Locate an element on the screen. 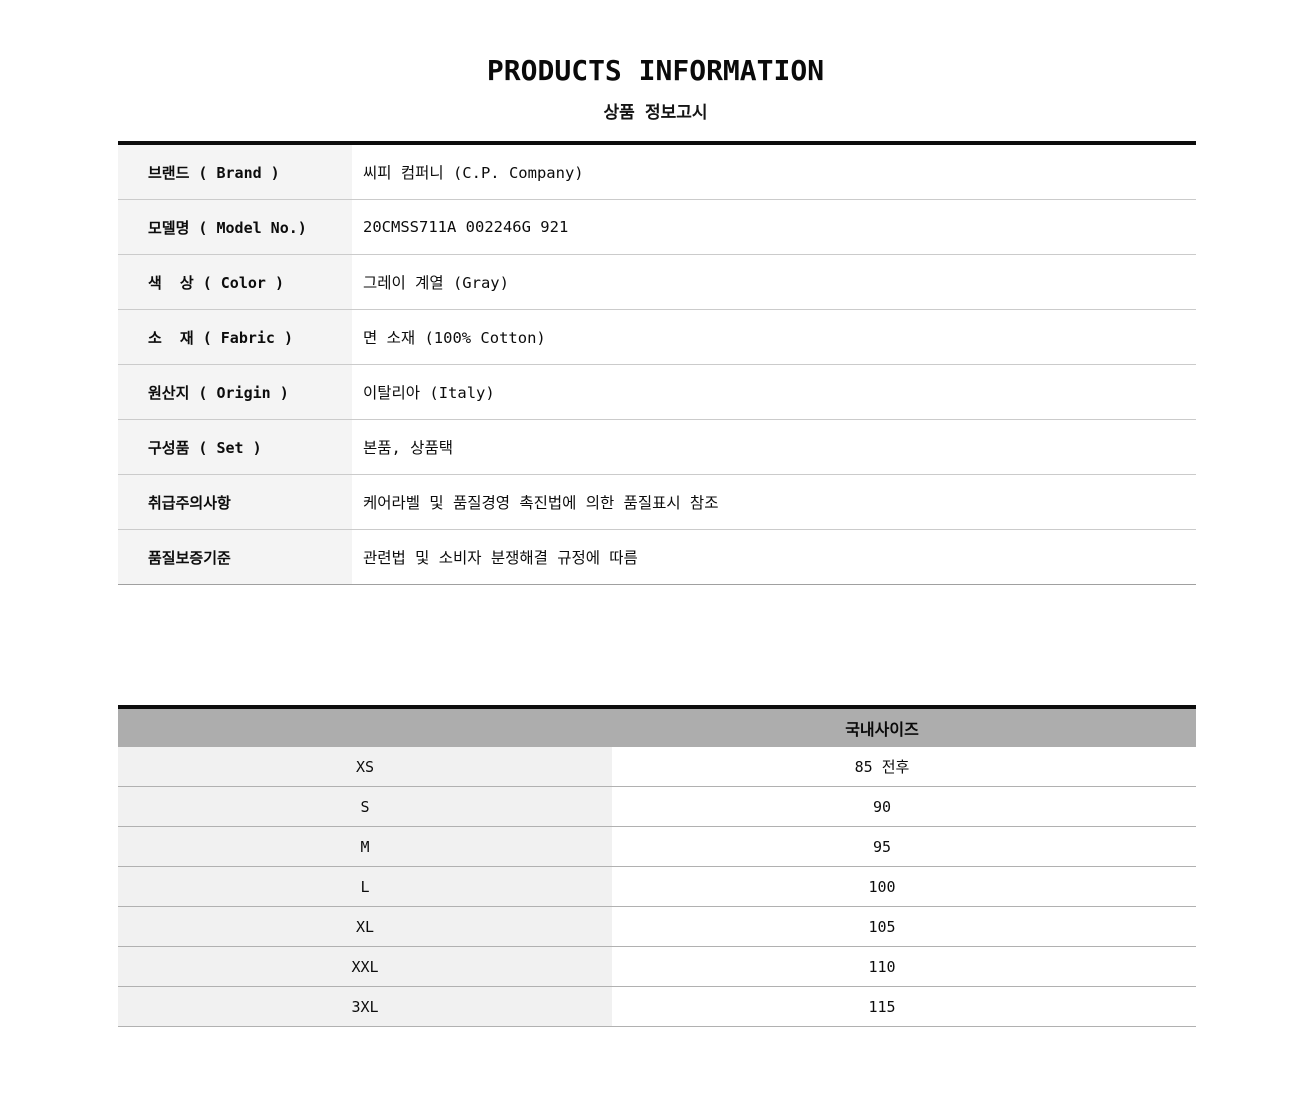 This screenshot has height=1101, width=1311. row-value: 그레이 계열 (Gray) is located at coordinates (436, 283).